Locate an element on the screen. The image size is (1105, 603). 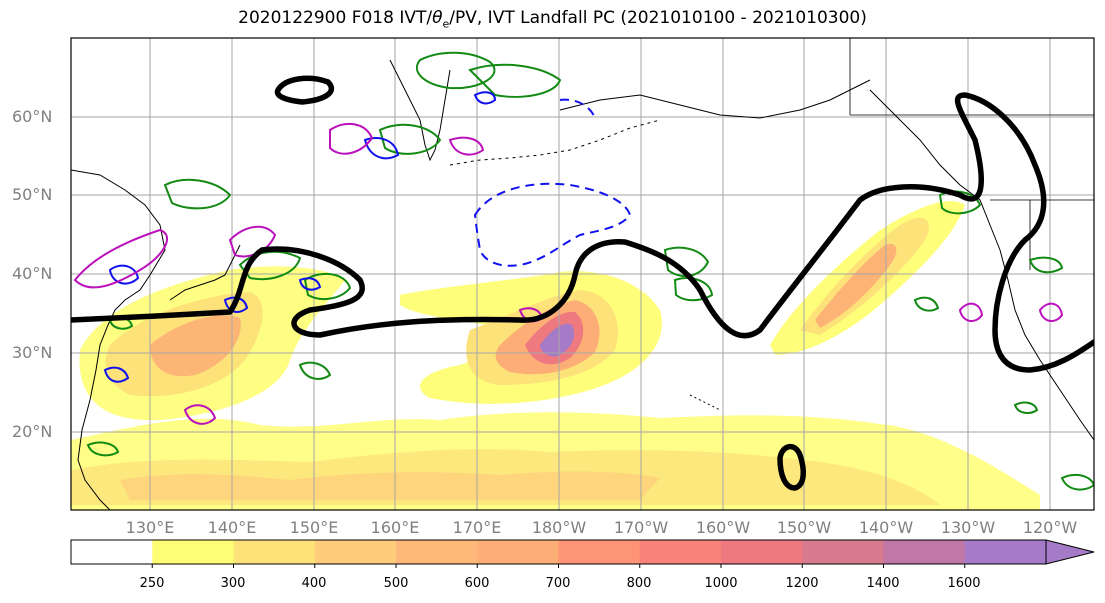
lat-label-50n: 50°N is located at coordinates (32, 194).